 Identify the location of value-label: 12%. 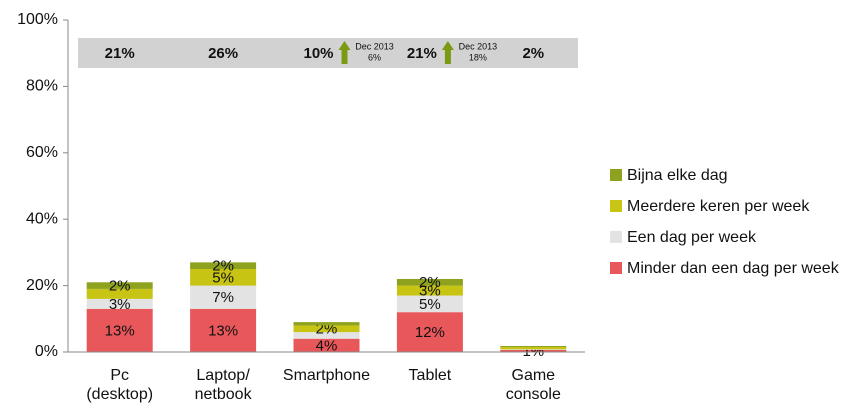
(430, 332).